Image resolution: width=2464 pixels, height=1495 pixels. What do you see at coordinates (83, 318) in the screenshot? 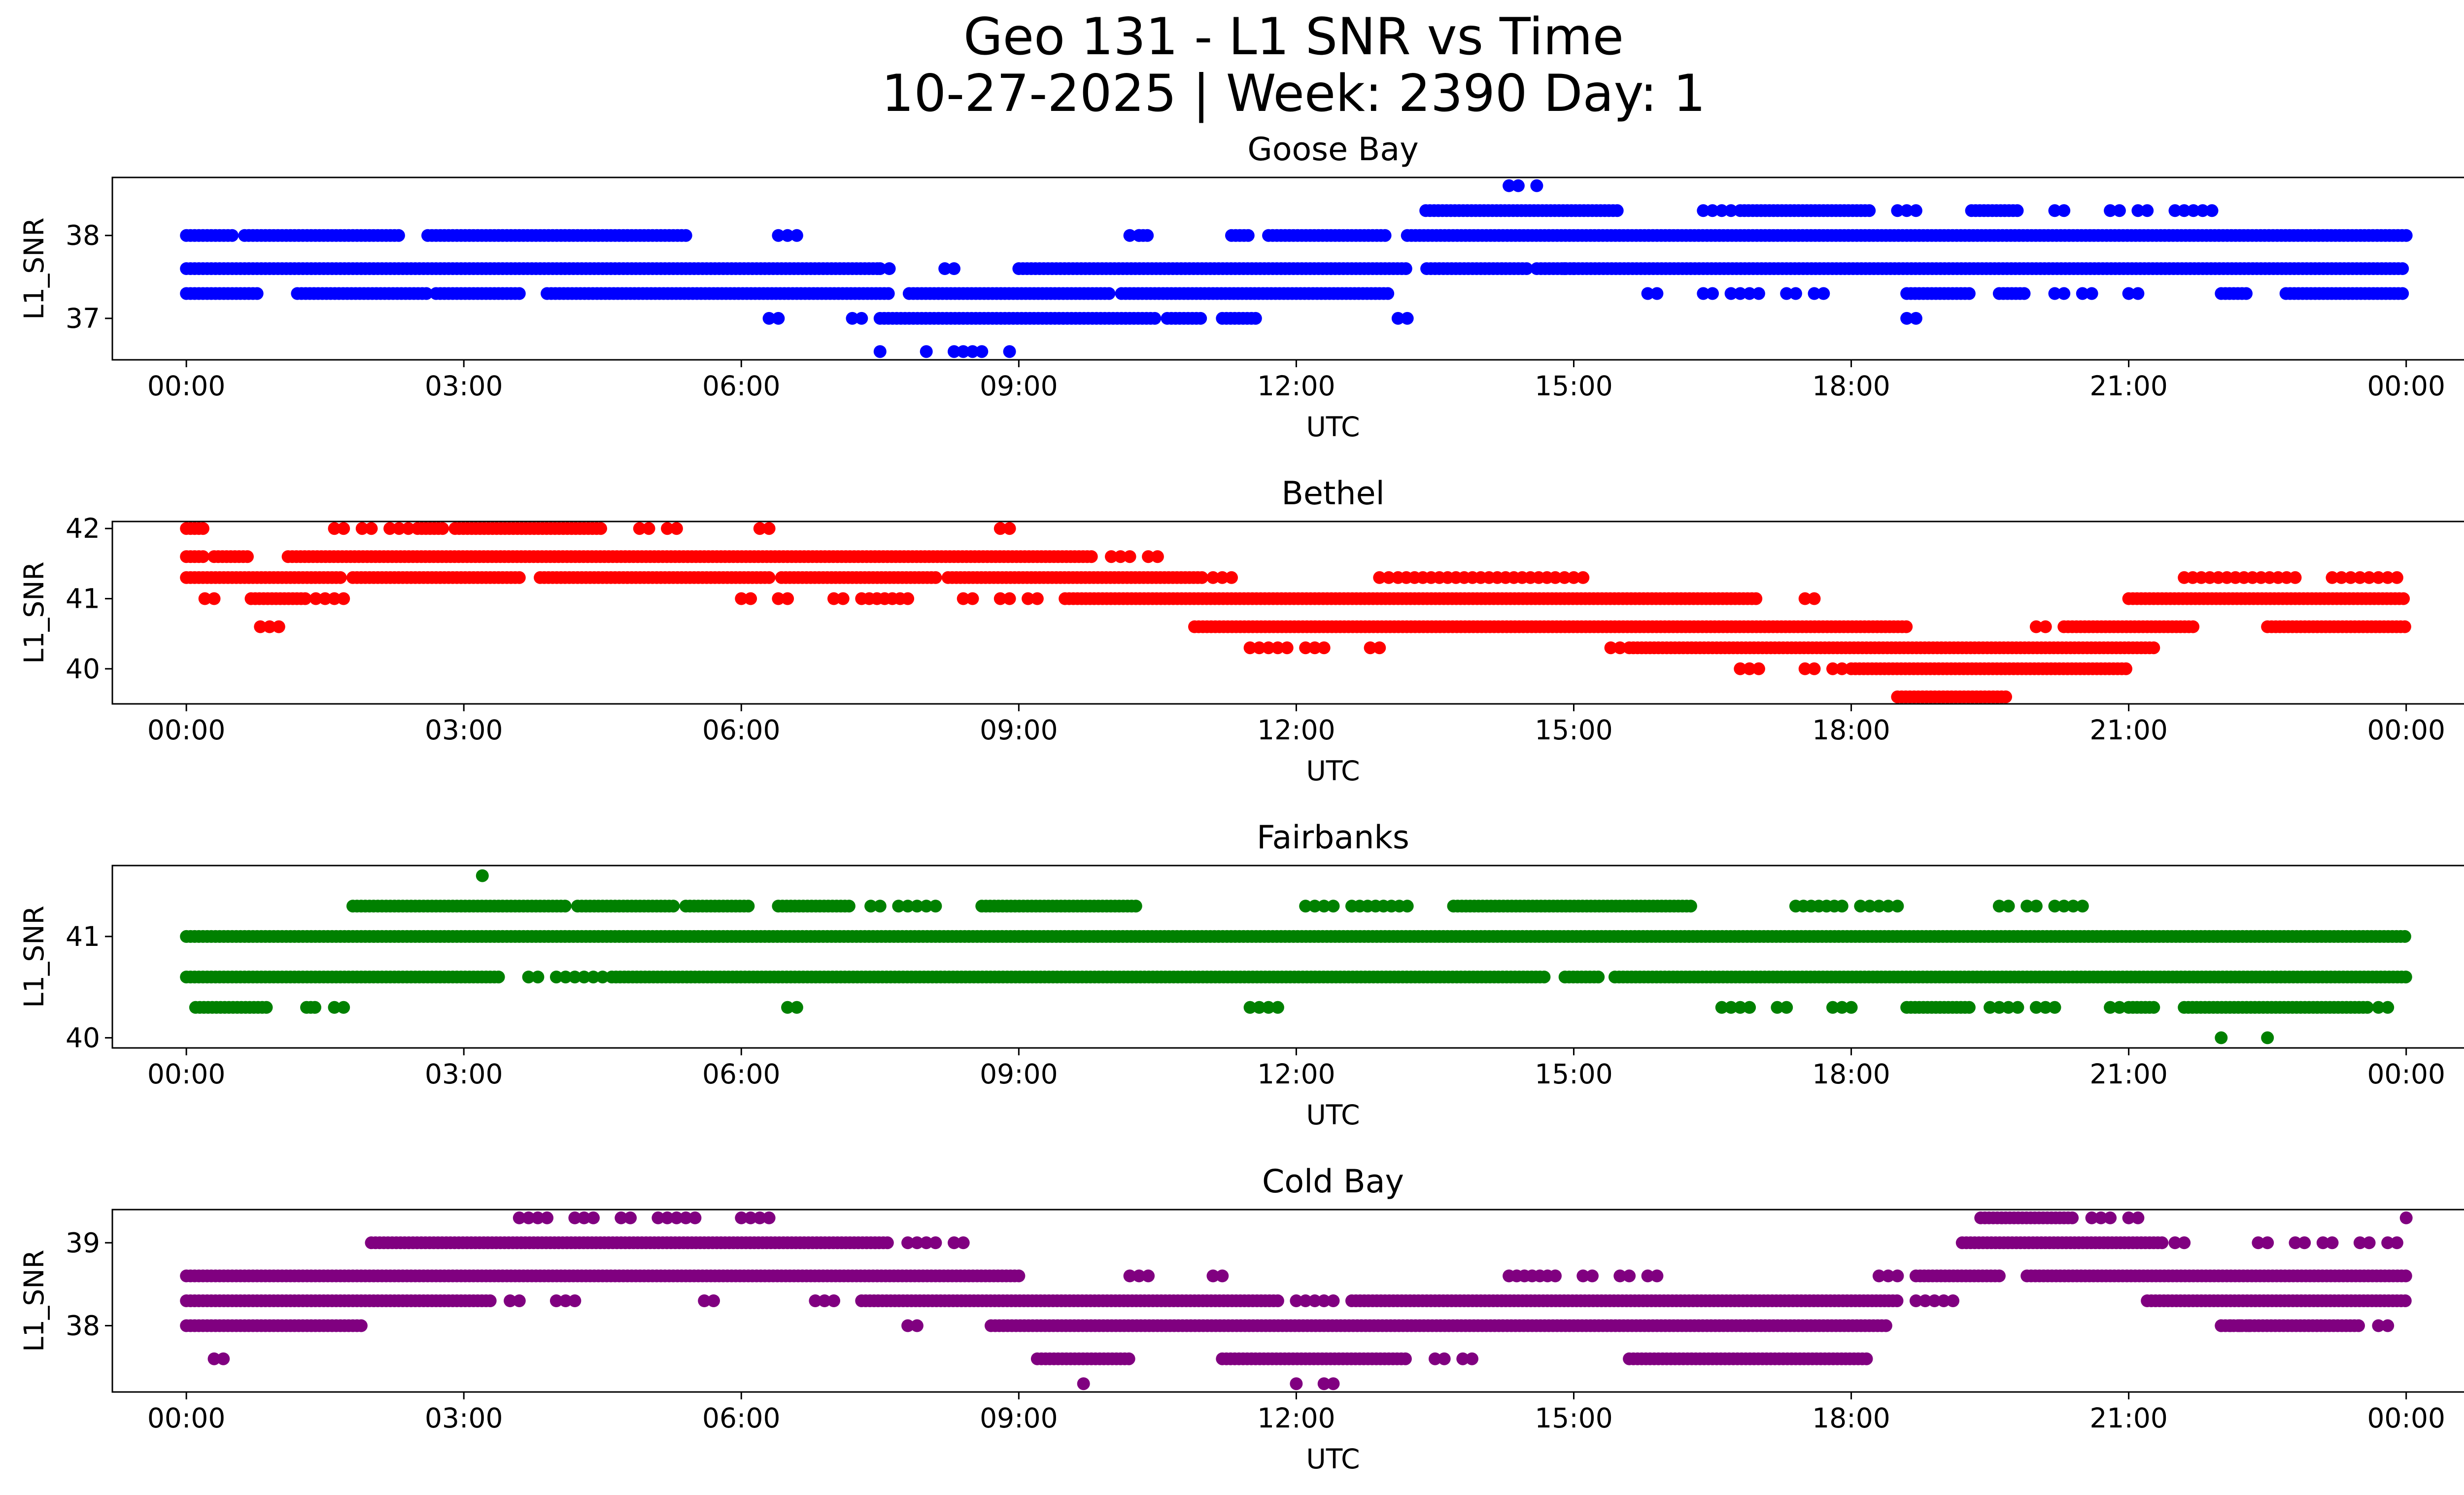
I see `y-tick-label: 37` at bounding box center [83, 318].